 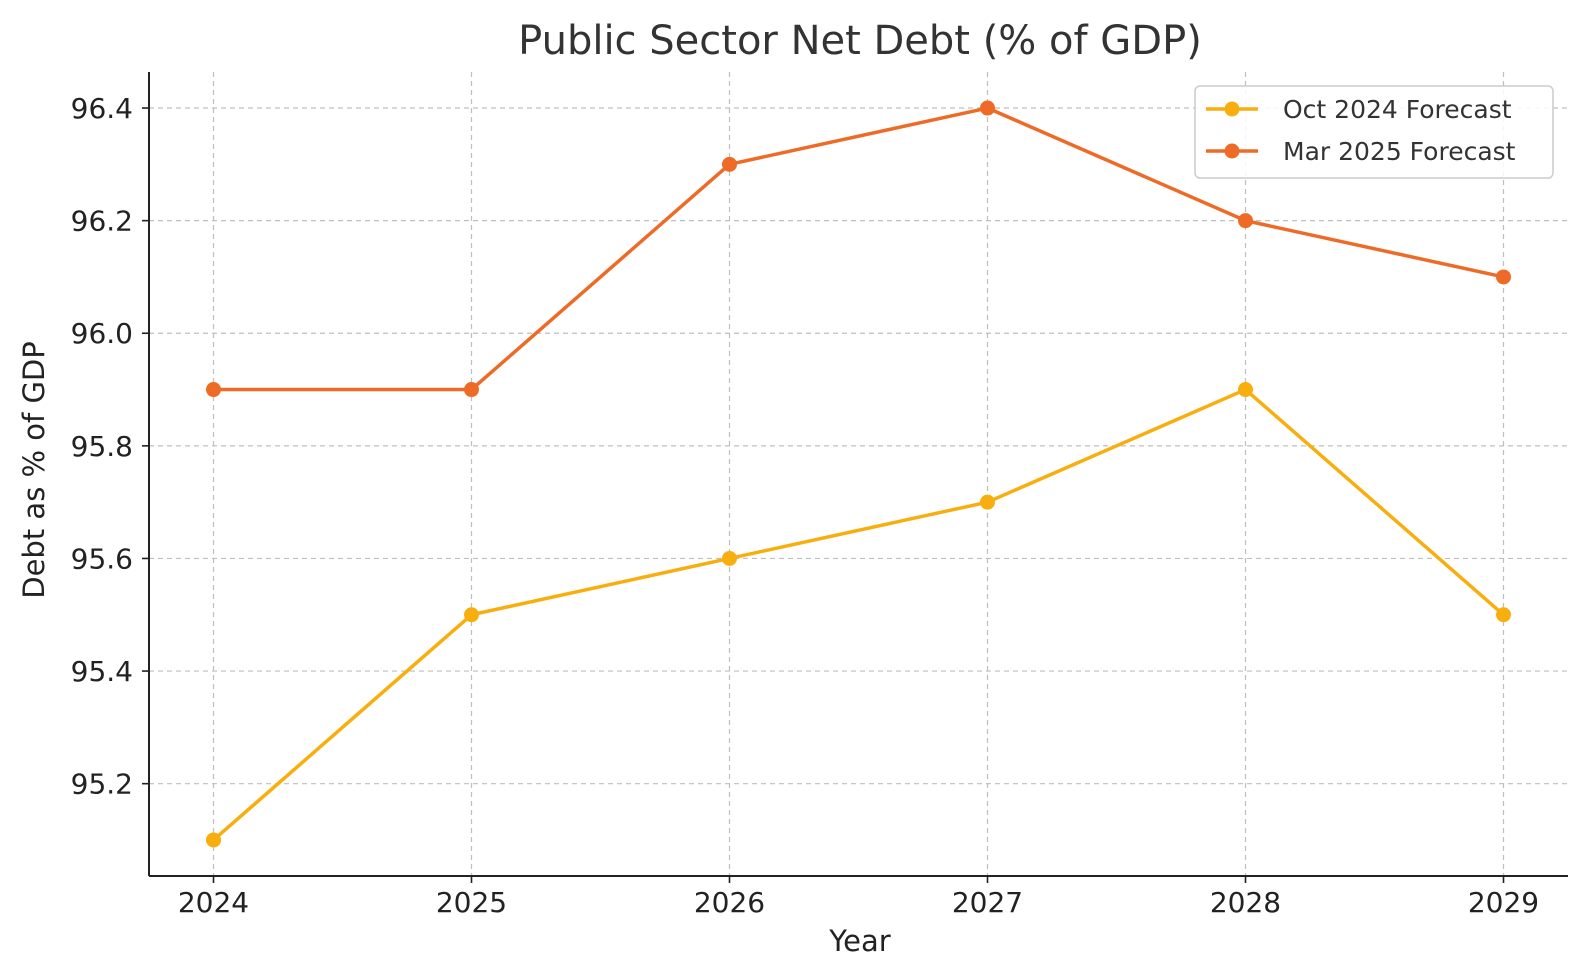 I want to click on data-point-mar-2025-forecast-2025, so click(x=471, y=390).